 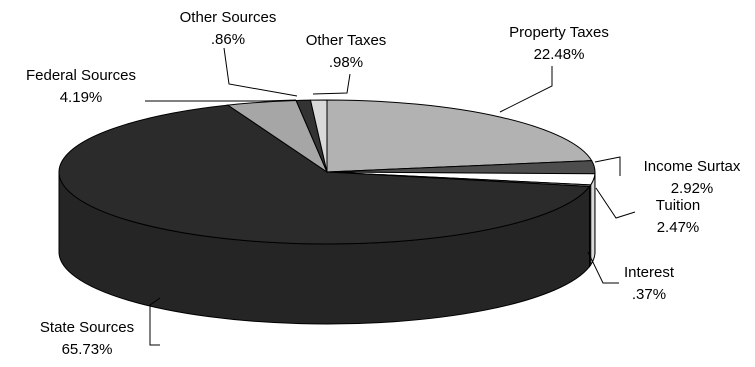 I want to click on label-state-sources-value: 65.73%, so click(x=87, y=349).